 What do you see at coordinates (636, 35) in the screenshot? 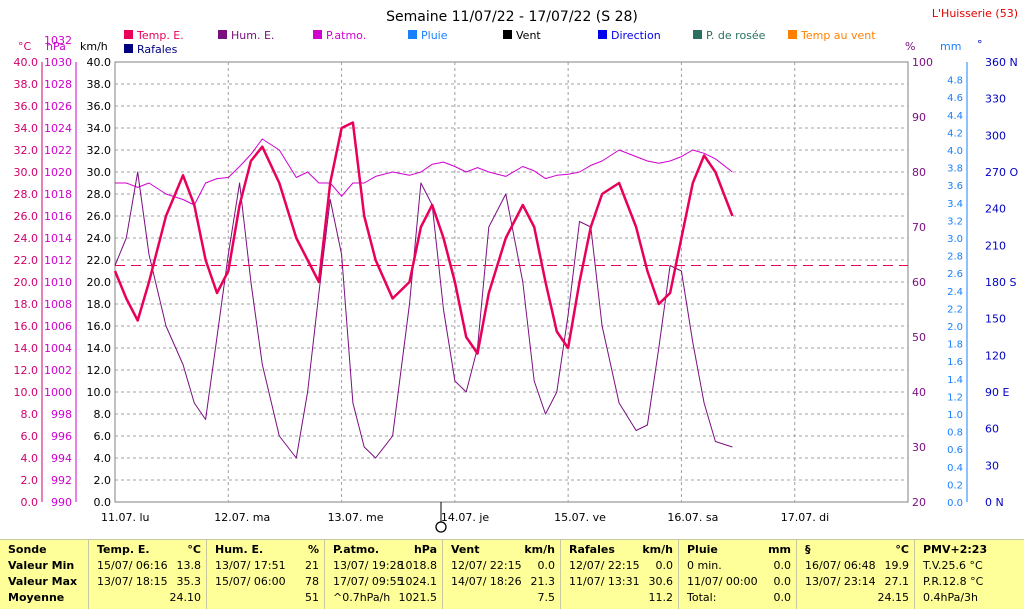
I see `legend-label: Direction` at bounding box center [636, 35].